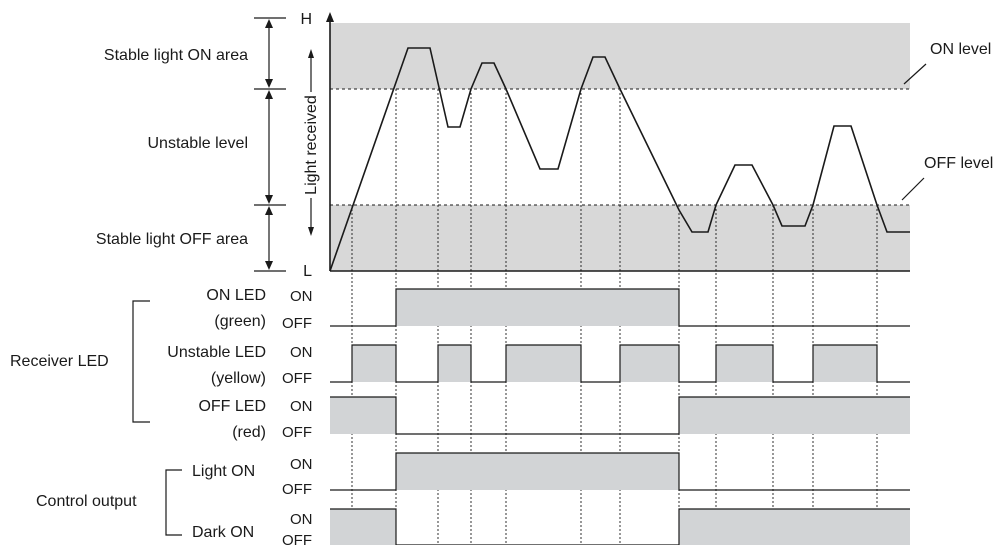 The width and height of the screenshot is (1000, 545). I want to click on light-on-label: Light ON, so click(223, 471).